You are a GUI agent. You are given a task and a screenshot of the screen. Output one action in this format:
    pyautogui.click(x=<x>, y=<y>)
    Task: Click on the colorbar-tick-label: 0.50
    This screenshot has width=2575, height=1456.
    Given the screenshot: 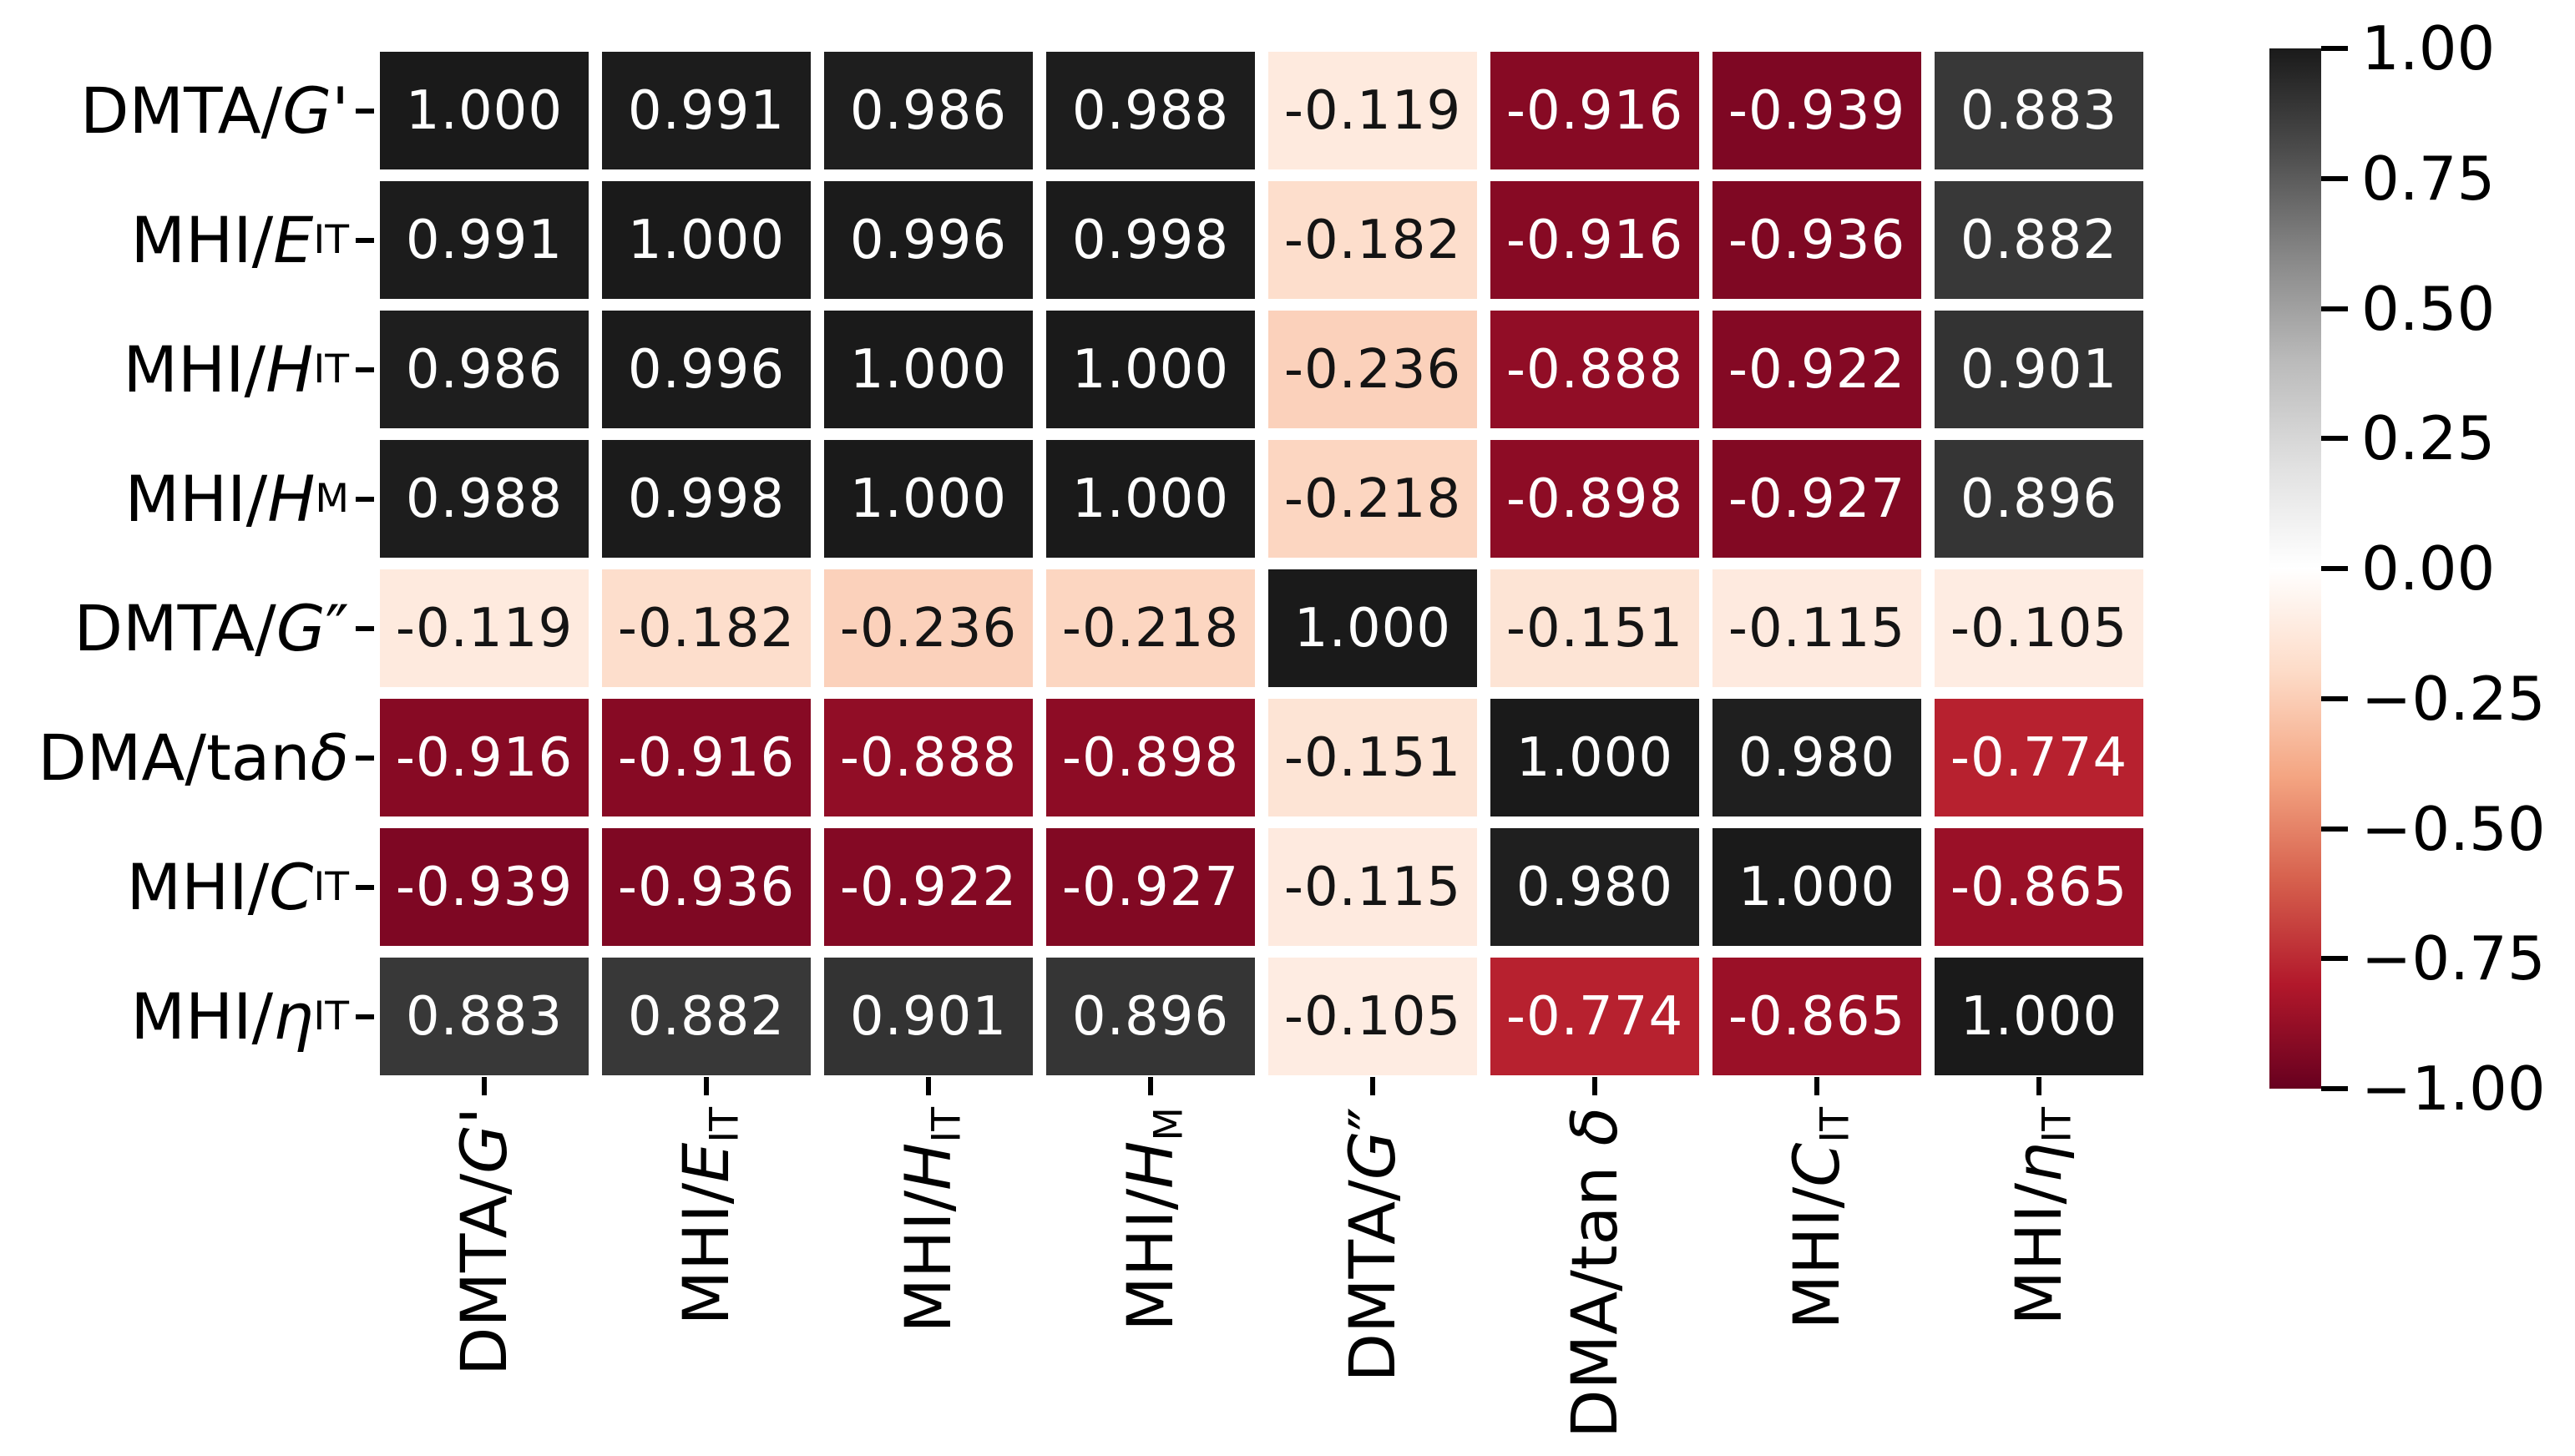 What is the action you would take?
    pyautogui.click(x=2429, y=308)
    